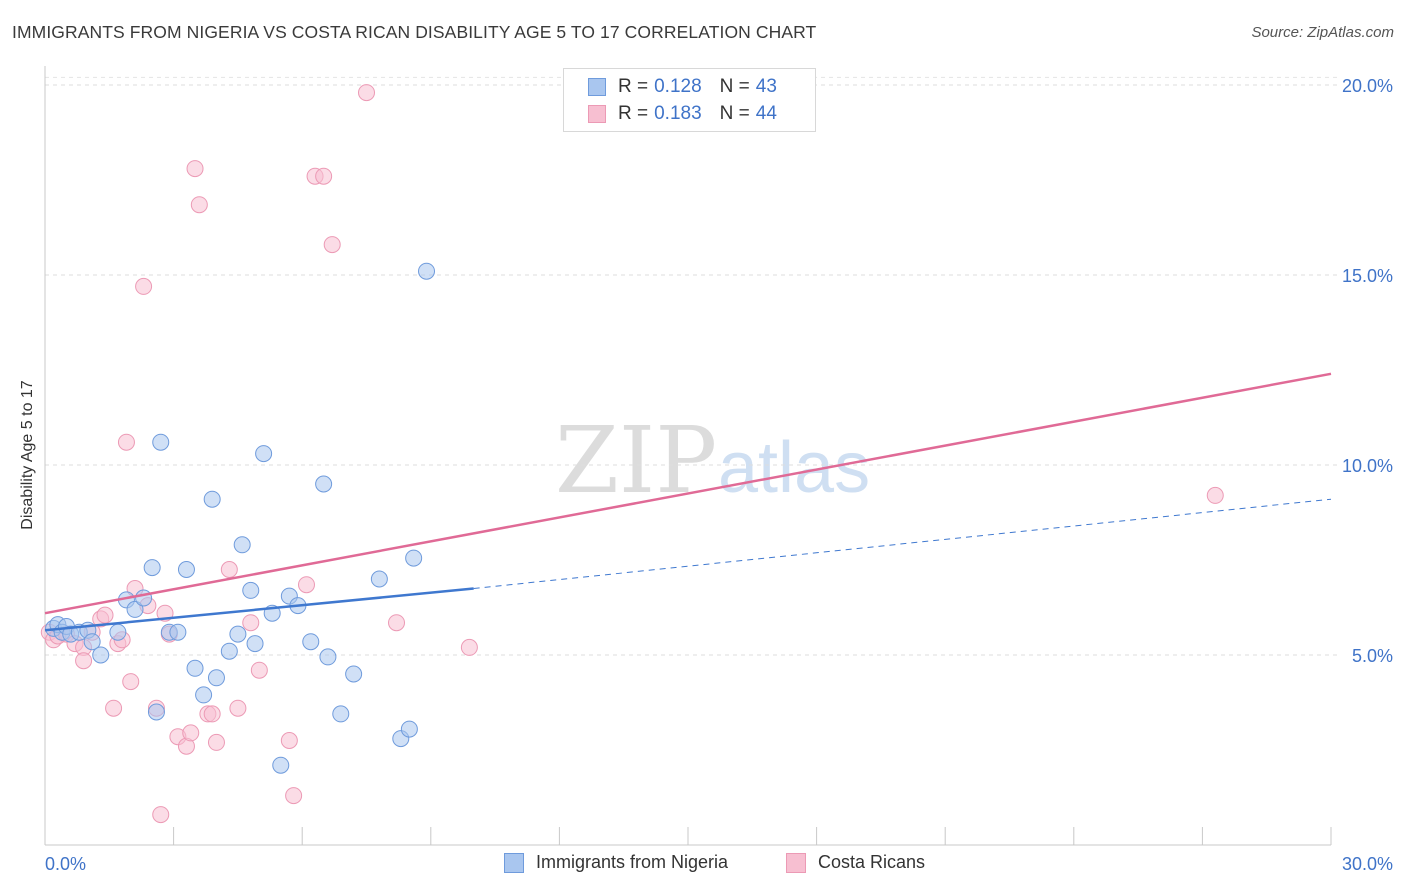  I want to click on source-label: Source: ZipAtlas.com, so click(1322, 32).